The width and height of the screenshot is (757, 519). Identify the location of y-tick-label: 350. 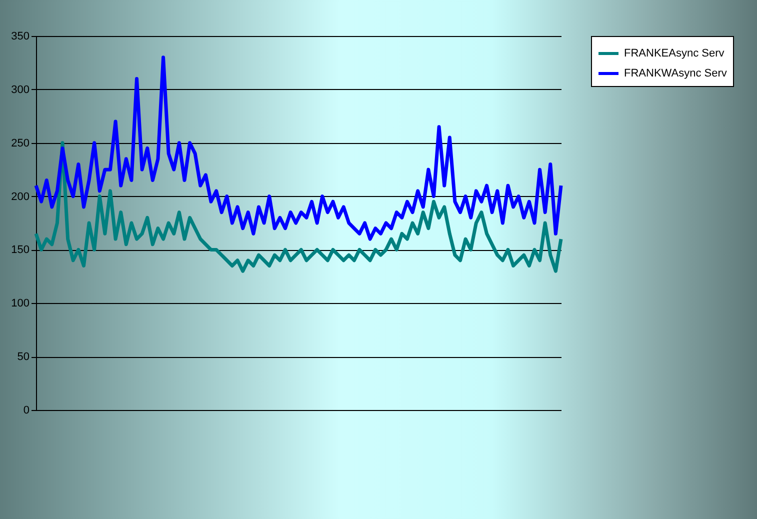
(20, 36).